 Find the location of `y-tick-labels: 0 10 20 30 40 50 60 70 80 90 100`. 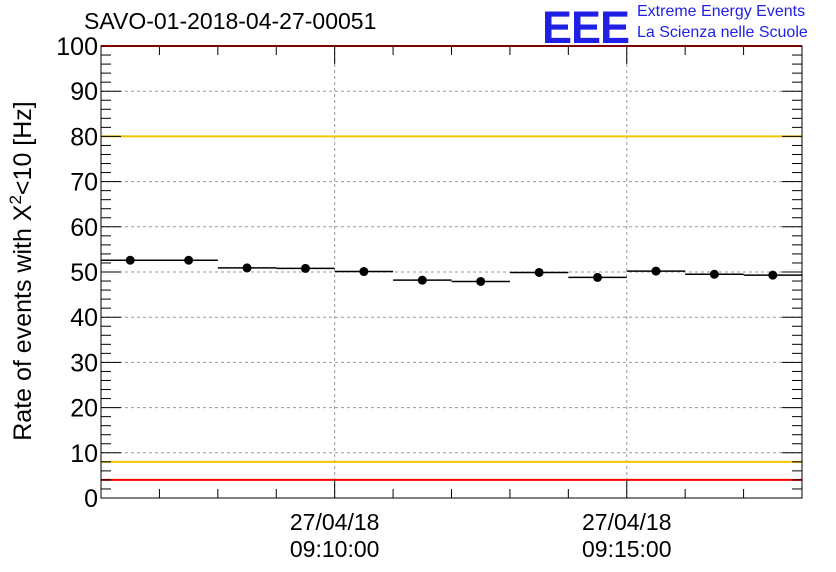

y-tick-labels: 0 10 20 30 40 50 60 70 80 90 100 is located at coordinates (77, 273).